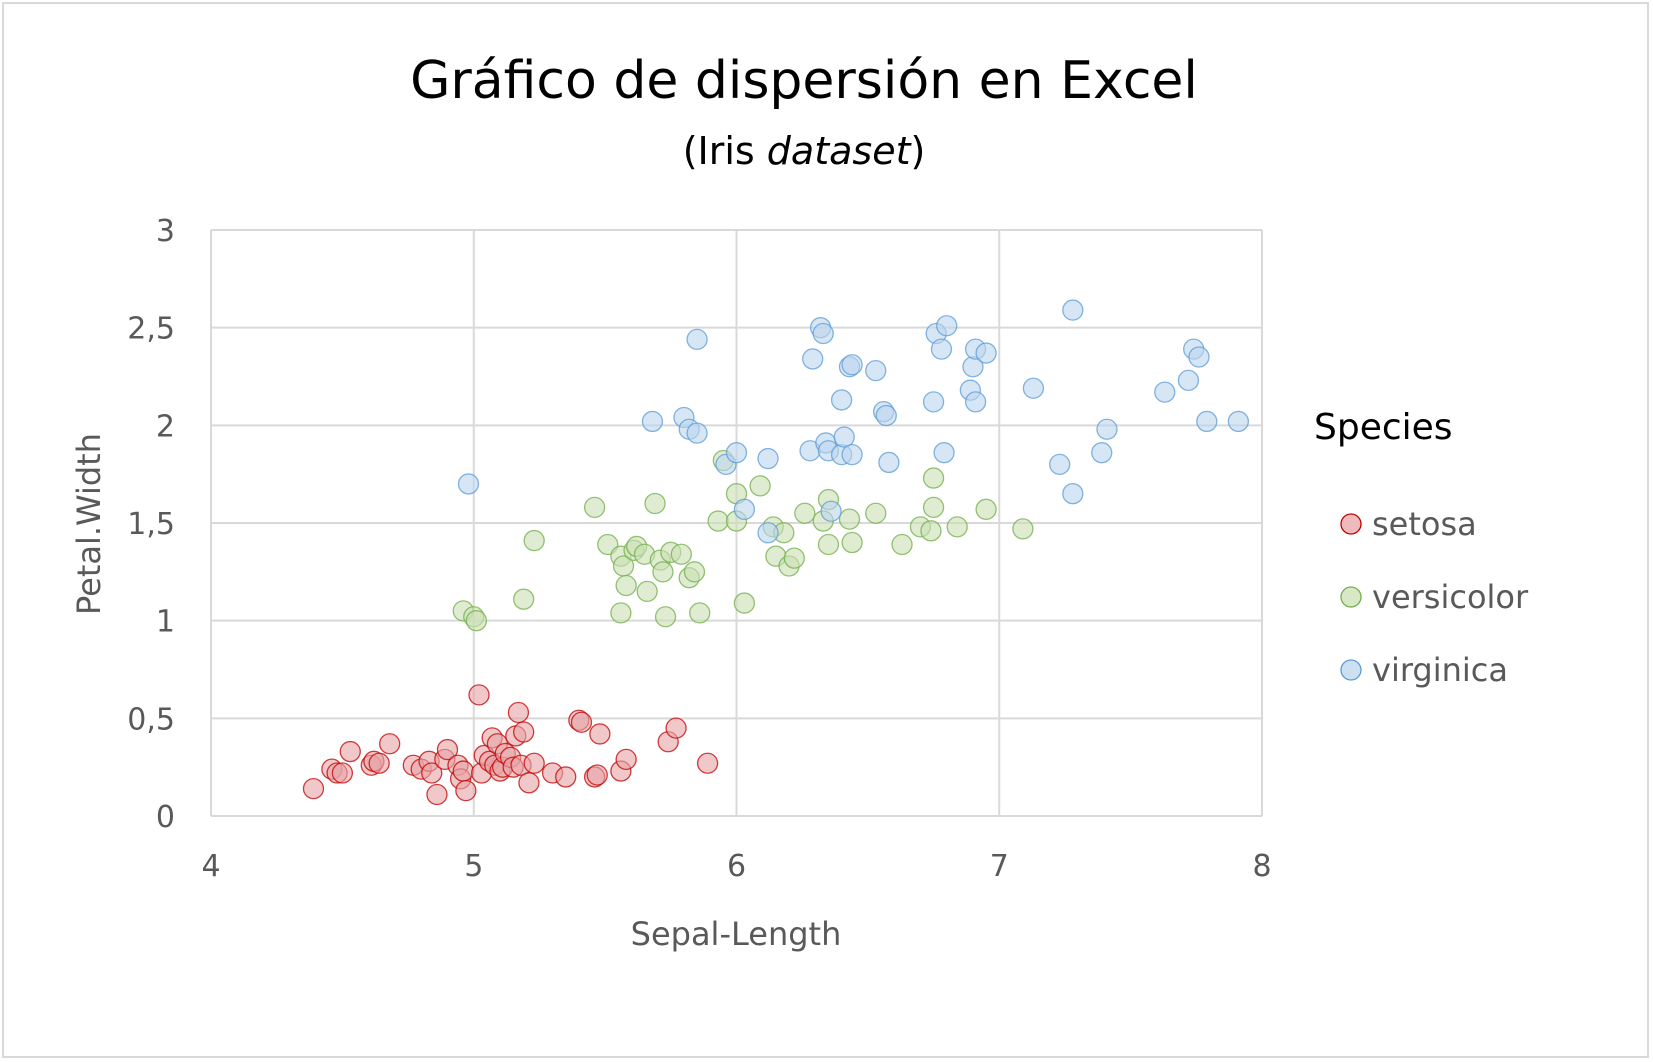 The width and height of the screenshot is (1653, 1062). What do you see at coordinates (1450, 597) in the screenshot?
I see `legend-label-versicolor: versicolor` at bounding box center [1450, 597].